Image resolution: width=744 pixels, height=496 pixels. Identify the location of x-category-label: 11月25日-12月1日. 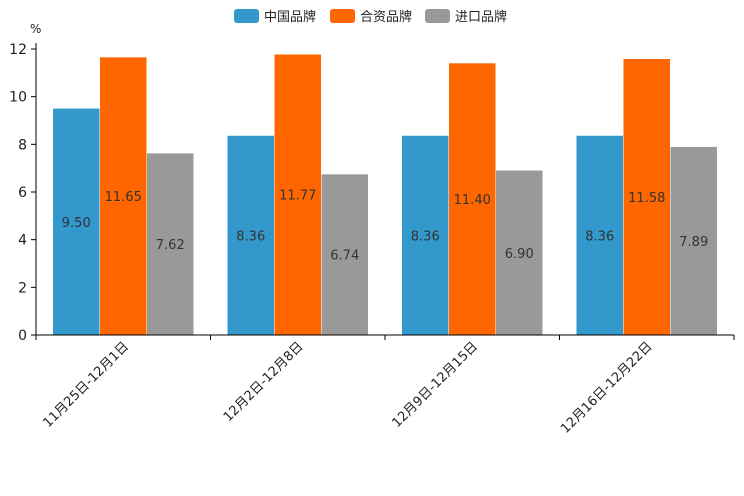
(86, 385).